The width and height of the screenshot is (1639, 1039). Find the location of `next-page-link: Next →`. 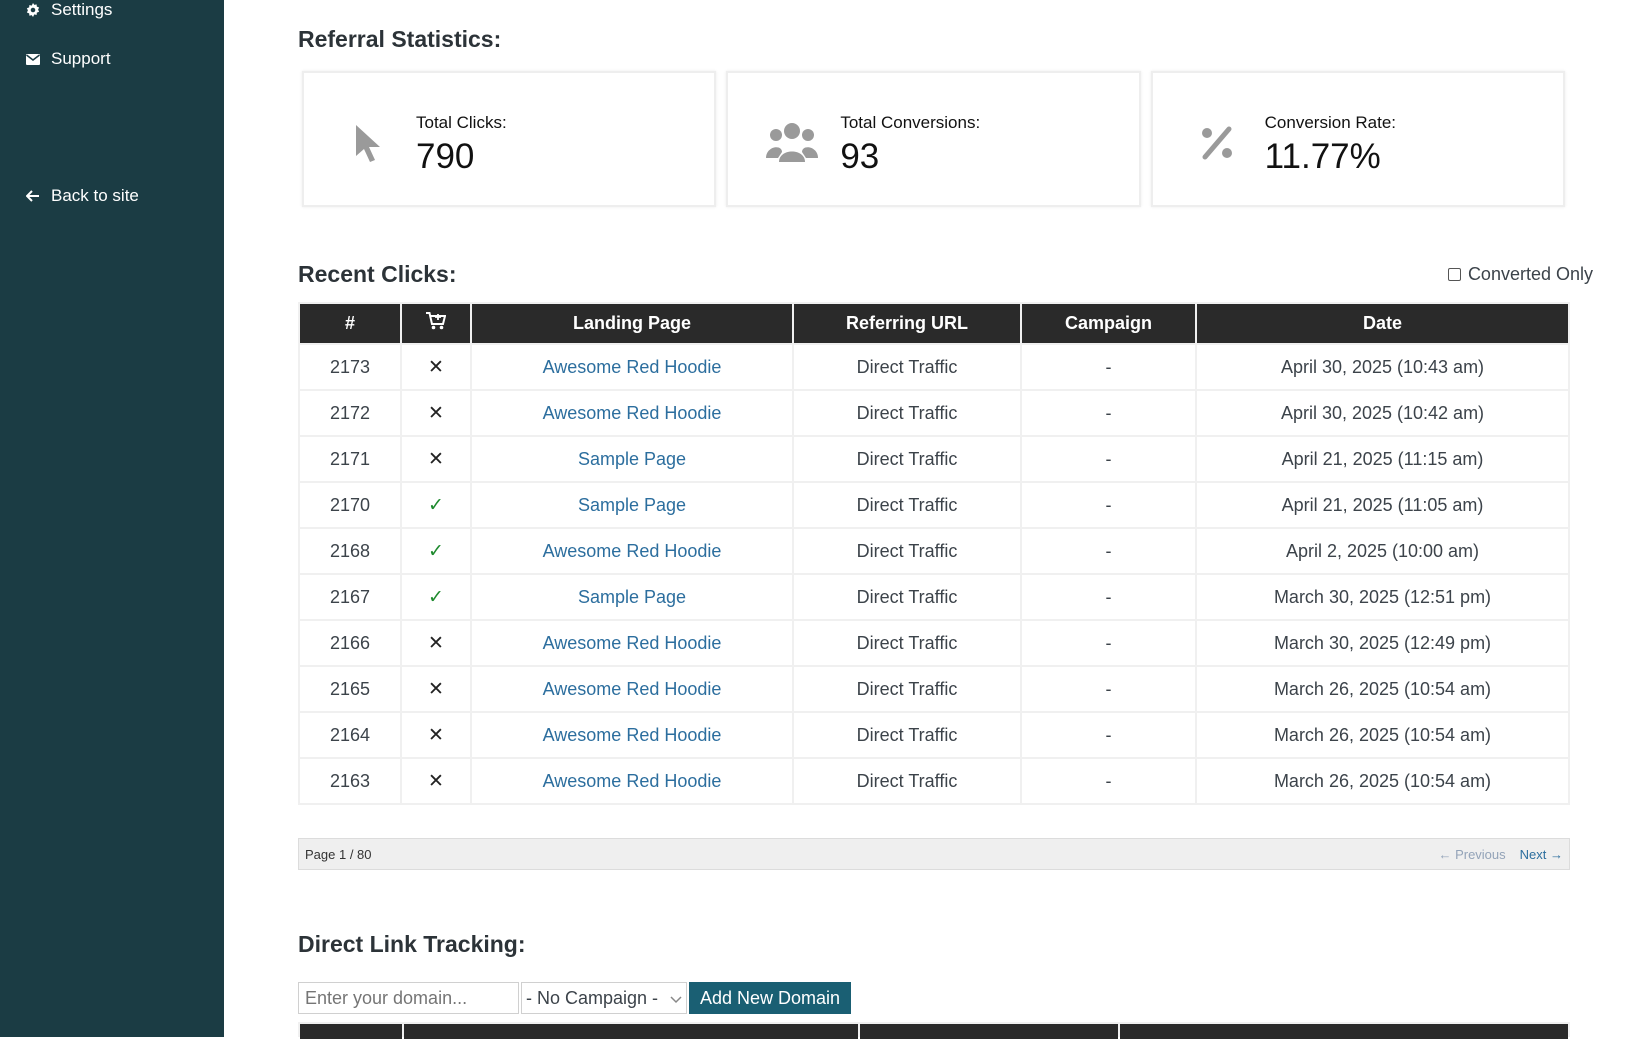

next-page-link: Next → is located at coordinates (1541, 854).